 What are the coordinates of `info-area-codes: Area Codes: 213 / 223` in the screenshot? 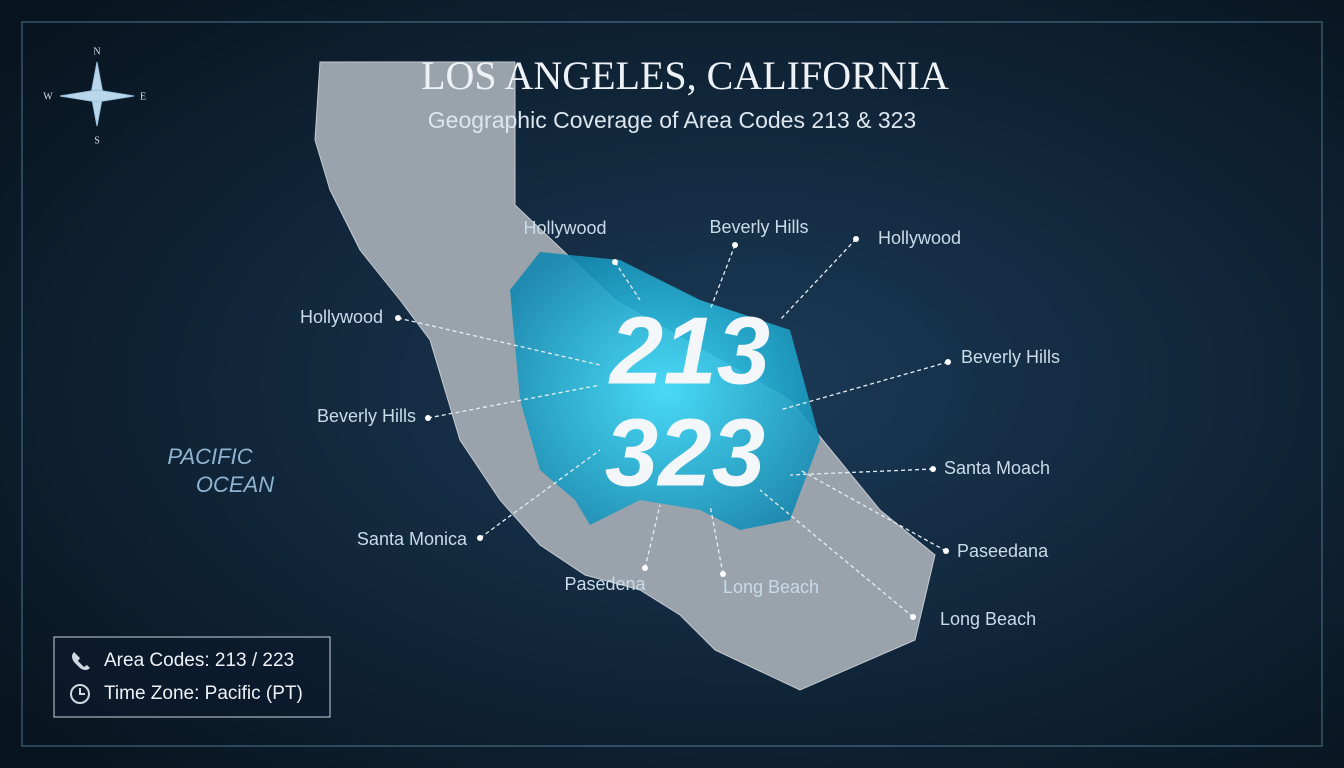 It's located at (199, 660).